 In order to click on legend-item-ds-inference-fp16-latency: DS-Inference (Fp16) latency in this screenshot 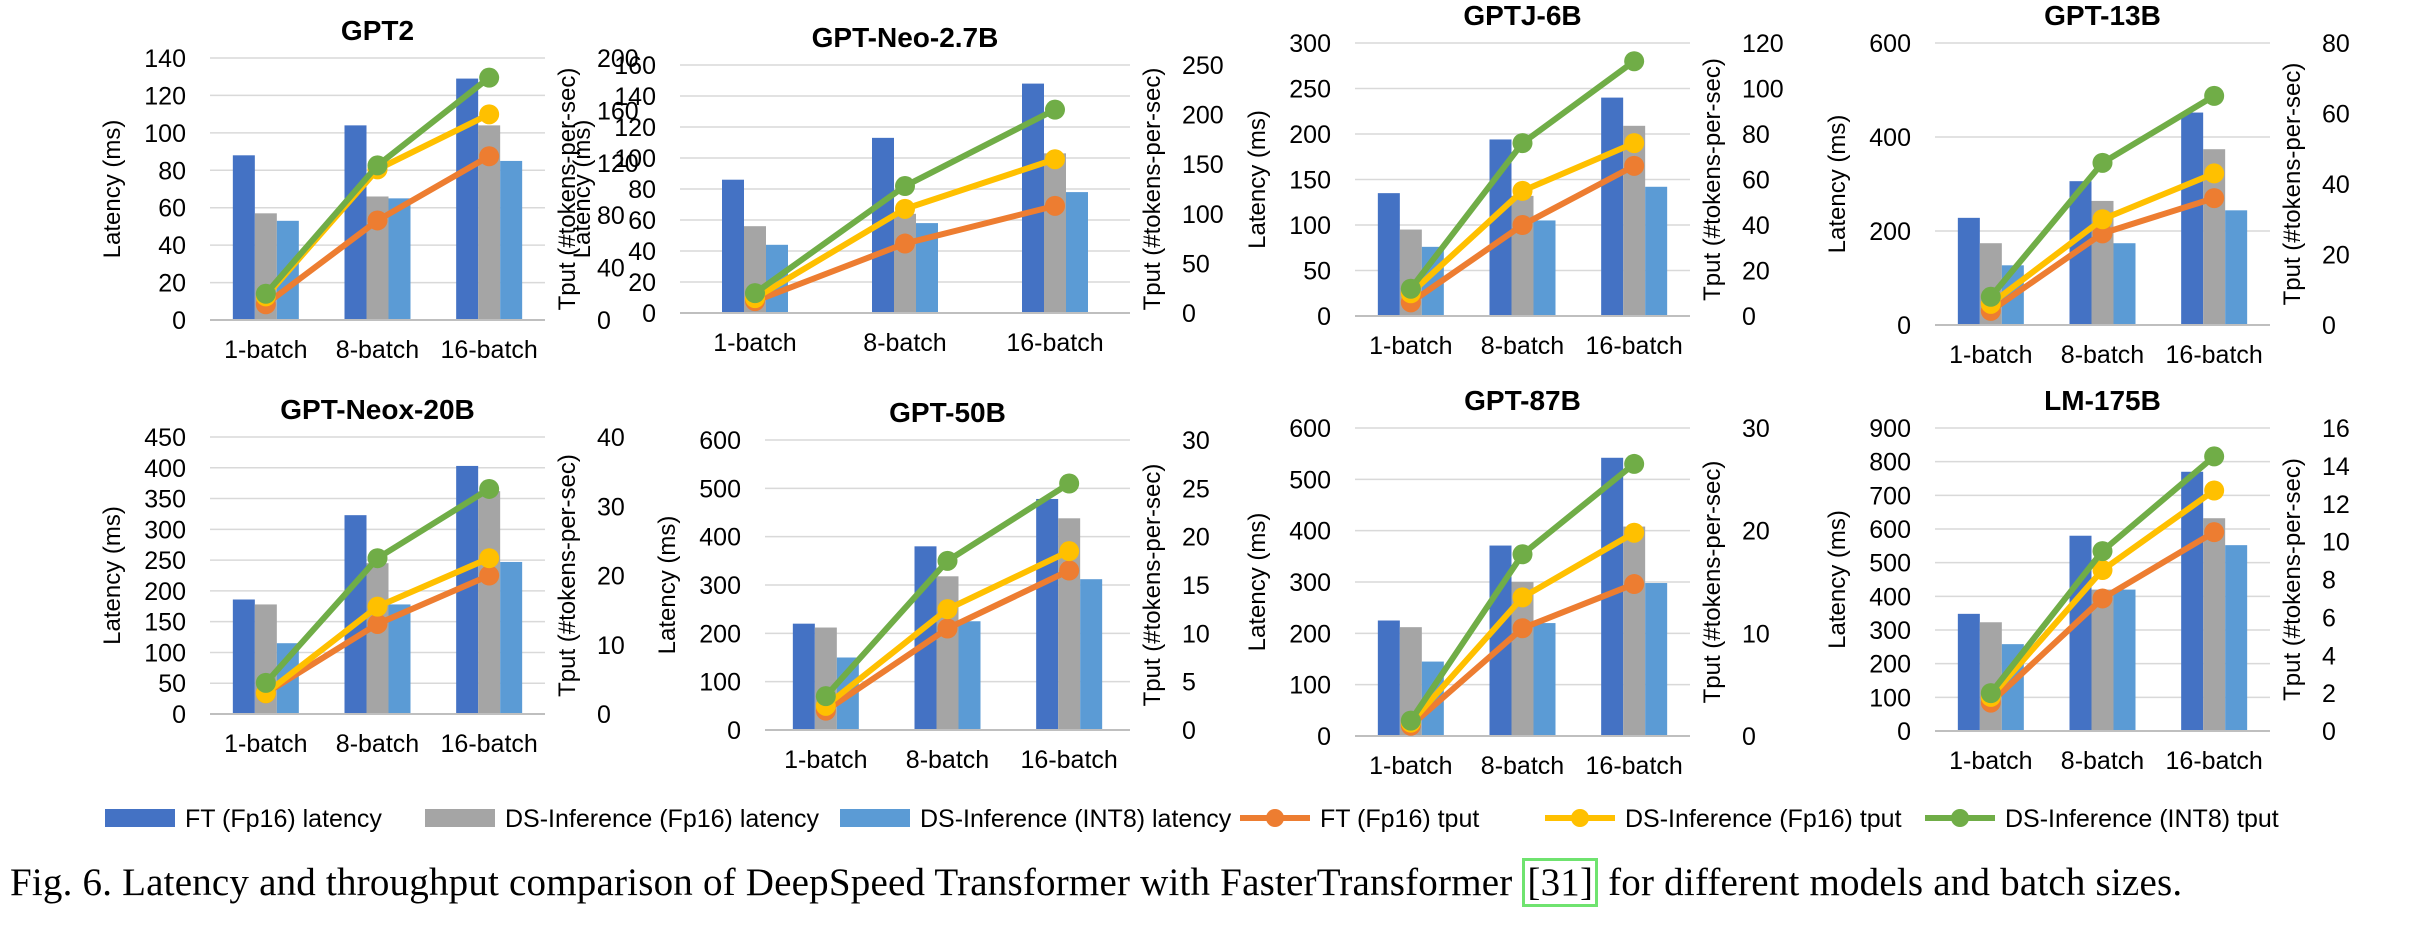, I will do `click(622, 819)`.